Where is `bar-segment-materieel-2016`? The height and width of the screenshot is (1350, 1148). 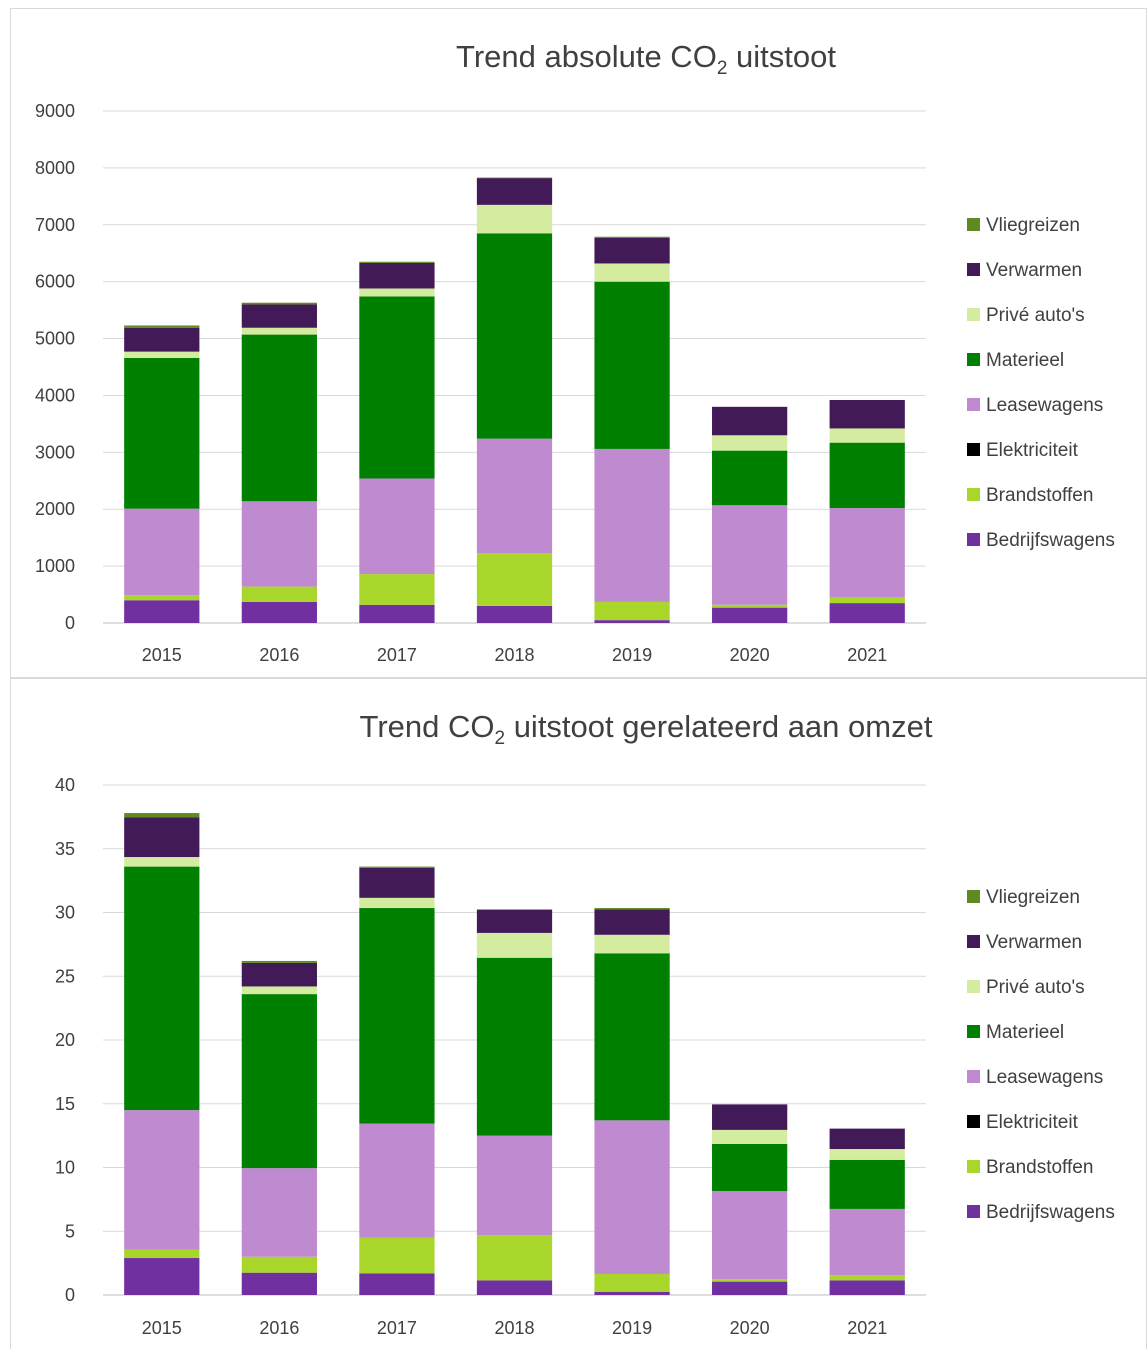 bar-segment-materieel-2016 is located at coordinates (279, 1081).